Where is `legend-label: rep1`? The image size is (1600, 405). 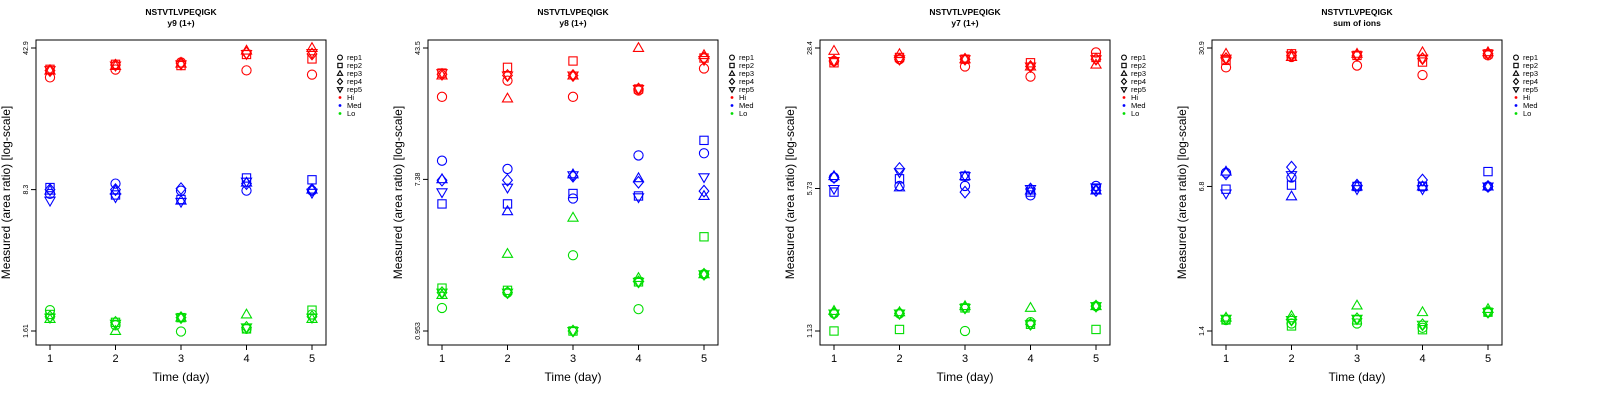
legend-label: rep1 is located at coordinates (1138, 57).